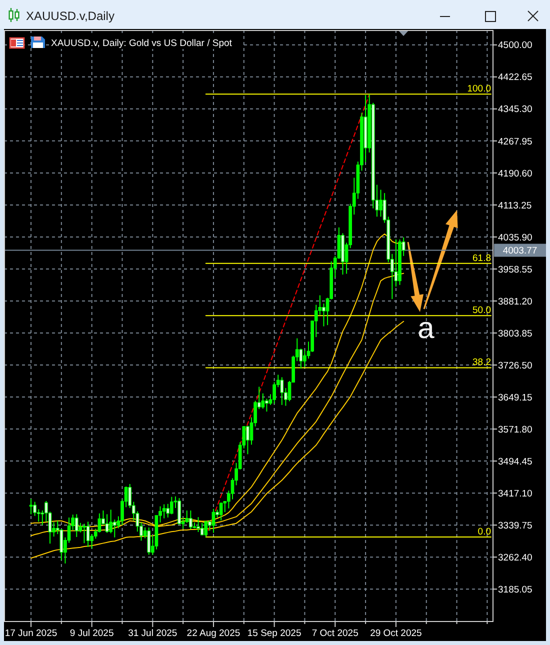 Image resolution: width=550 pixels, height=645 pixels. Describe the element at coordinates (515, 526) in the screenshot. I see `y-tick-label: 3339.75` at that location.